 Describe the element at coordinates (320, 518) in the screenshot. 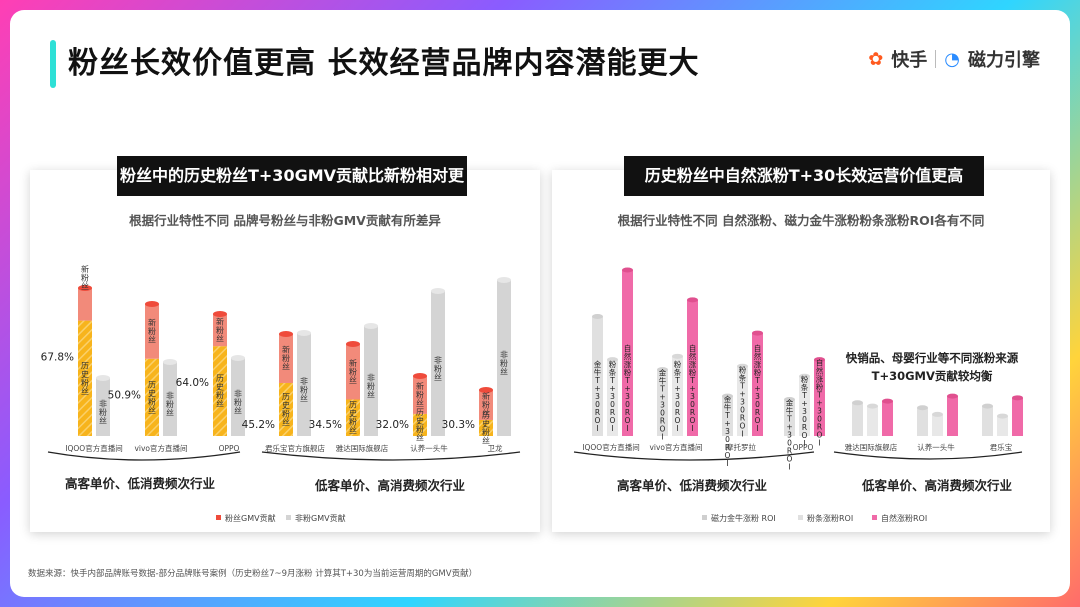

I see `legend-label-nonfan: 非粉GMV贡献` at that location.